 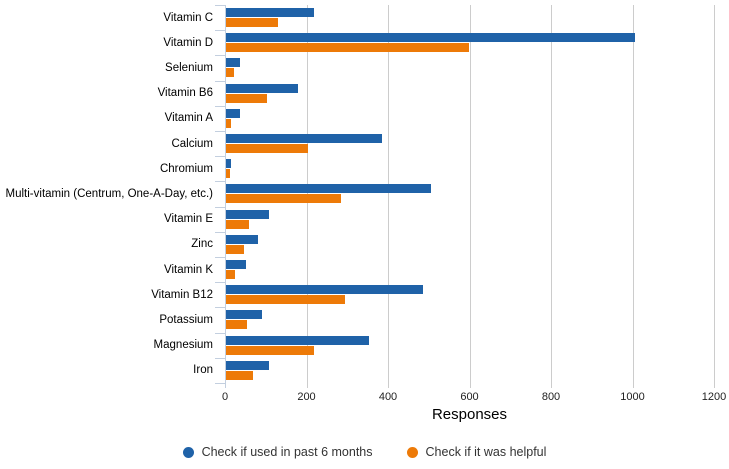 I want to click on legend-item-used: Check if used in past 6 months, so click(x=277, y=452).